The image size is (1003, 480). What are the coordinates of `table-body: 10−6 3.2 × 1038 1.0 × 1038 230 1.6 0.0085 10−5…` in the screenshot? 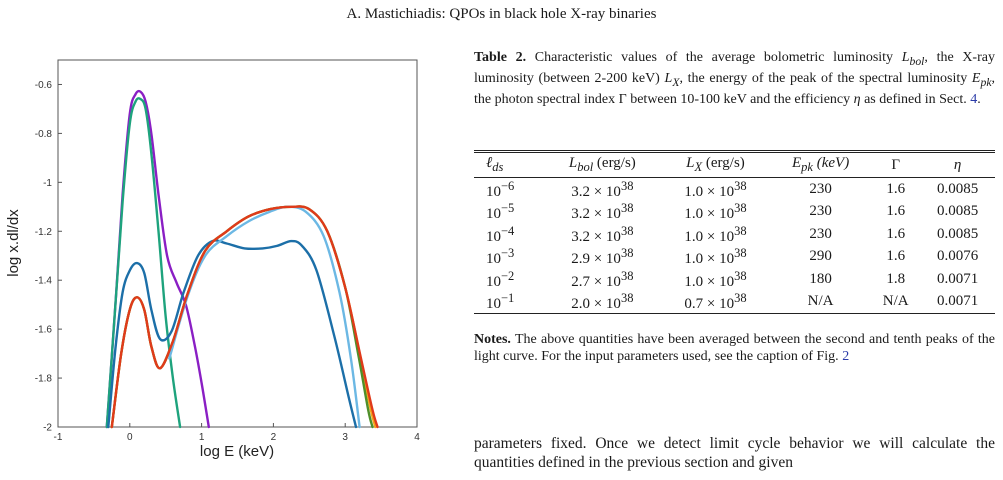 It's located at (734, 244).